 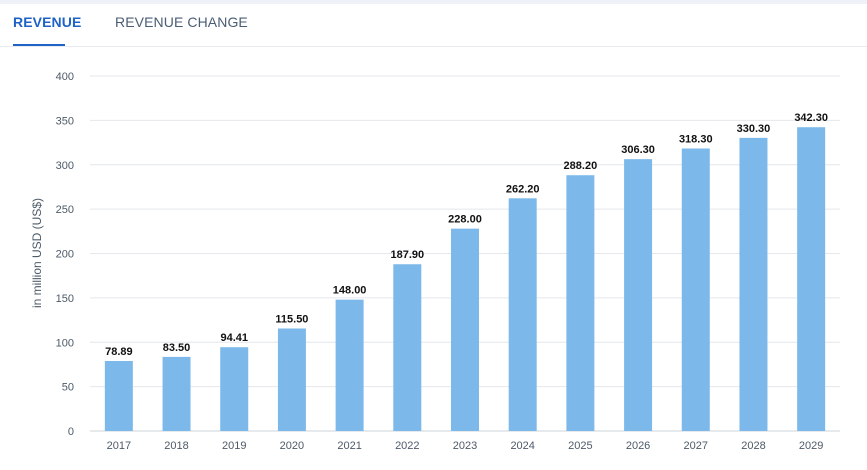 What do you see at coordinates (291, 319) in the screenshot?
I see `data-label-2020: 115.50` at bounding box center [291, 319].